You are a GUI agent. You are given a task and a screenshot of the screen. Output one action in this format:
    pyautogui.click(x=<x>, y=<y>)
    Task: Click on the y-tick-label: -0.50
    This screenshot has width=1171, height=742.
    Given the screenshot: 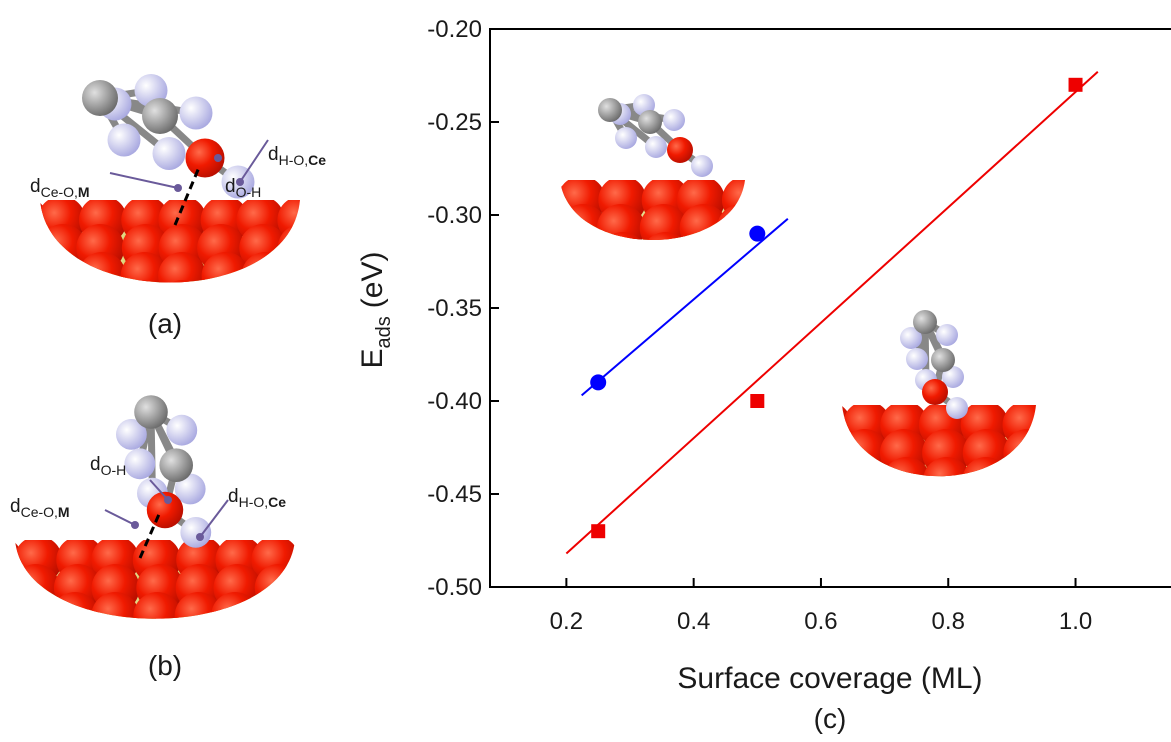 What is the action you would take?
    pyautogui.click(x=454, y=587)
    